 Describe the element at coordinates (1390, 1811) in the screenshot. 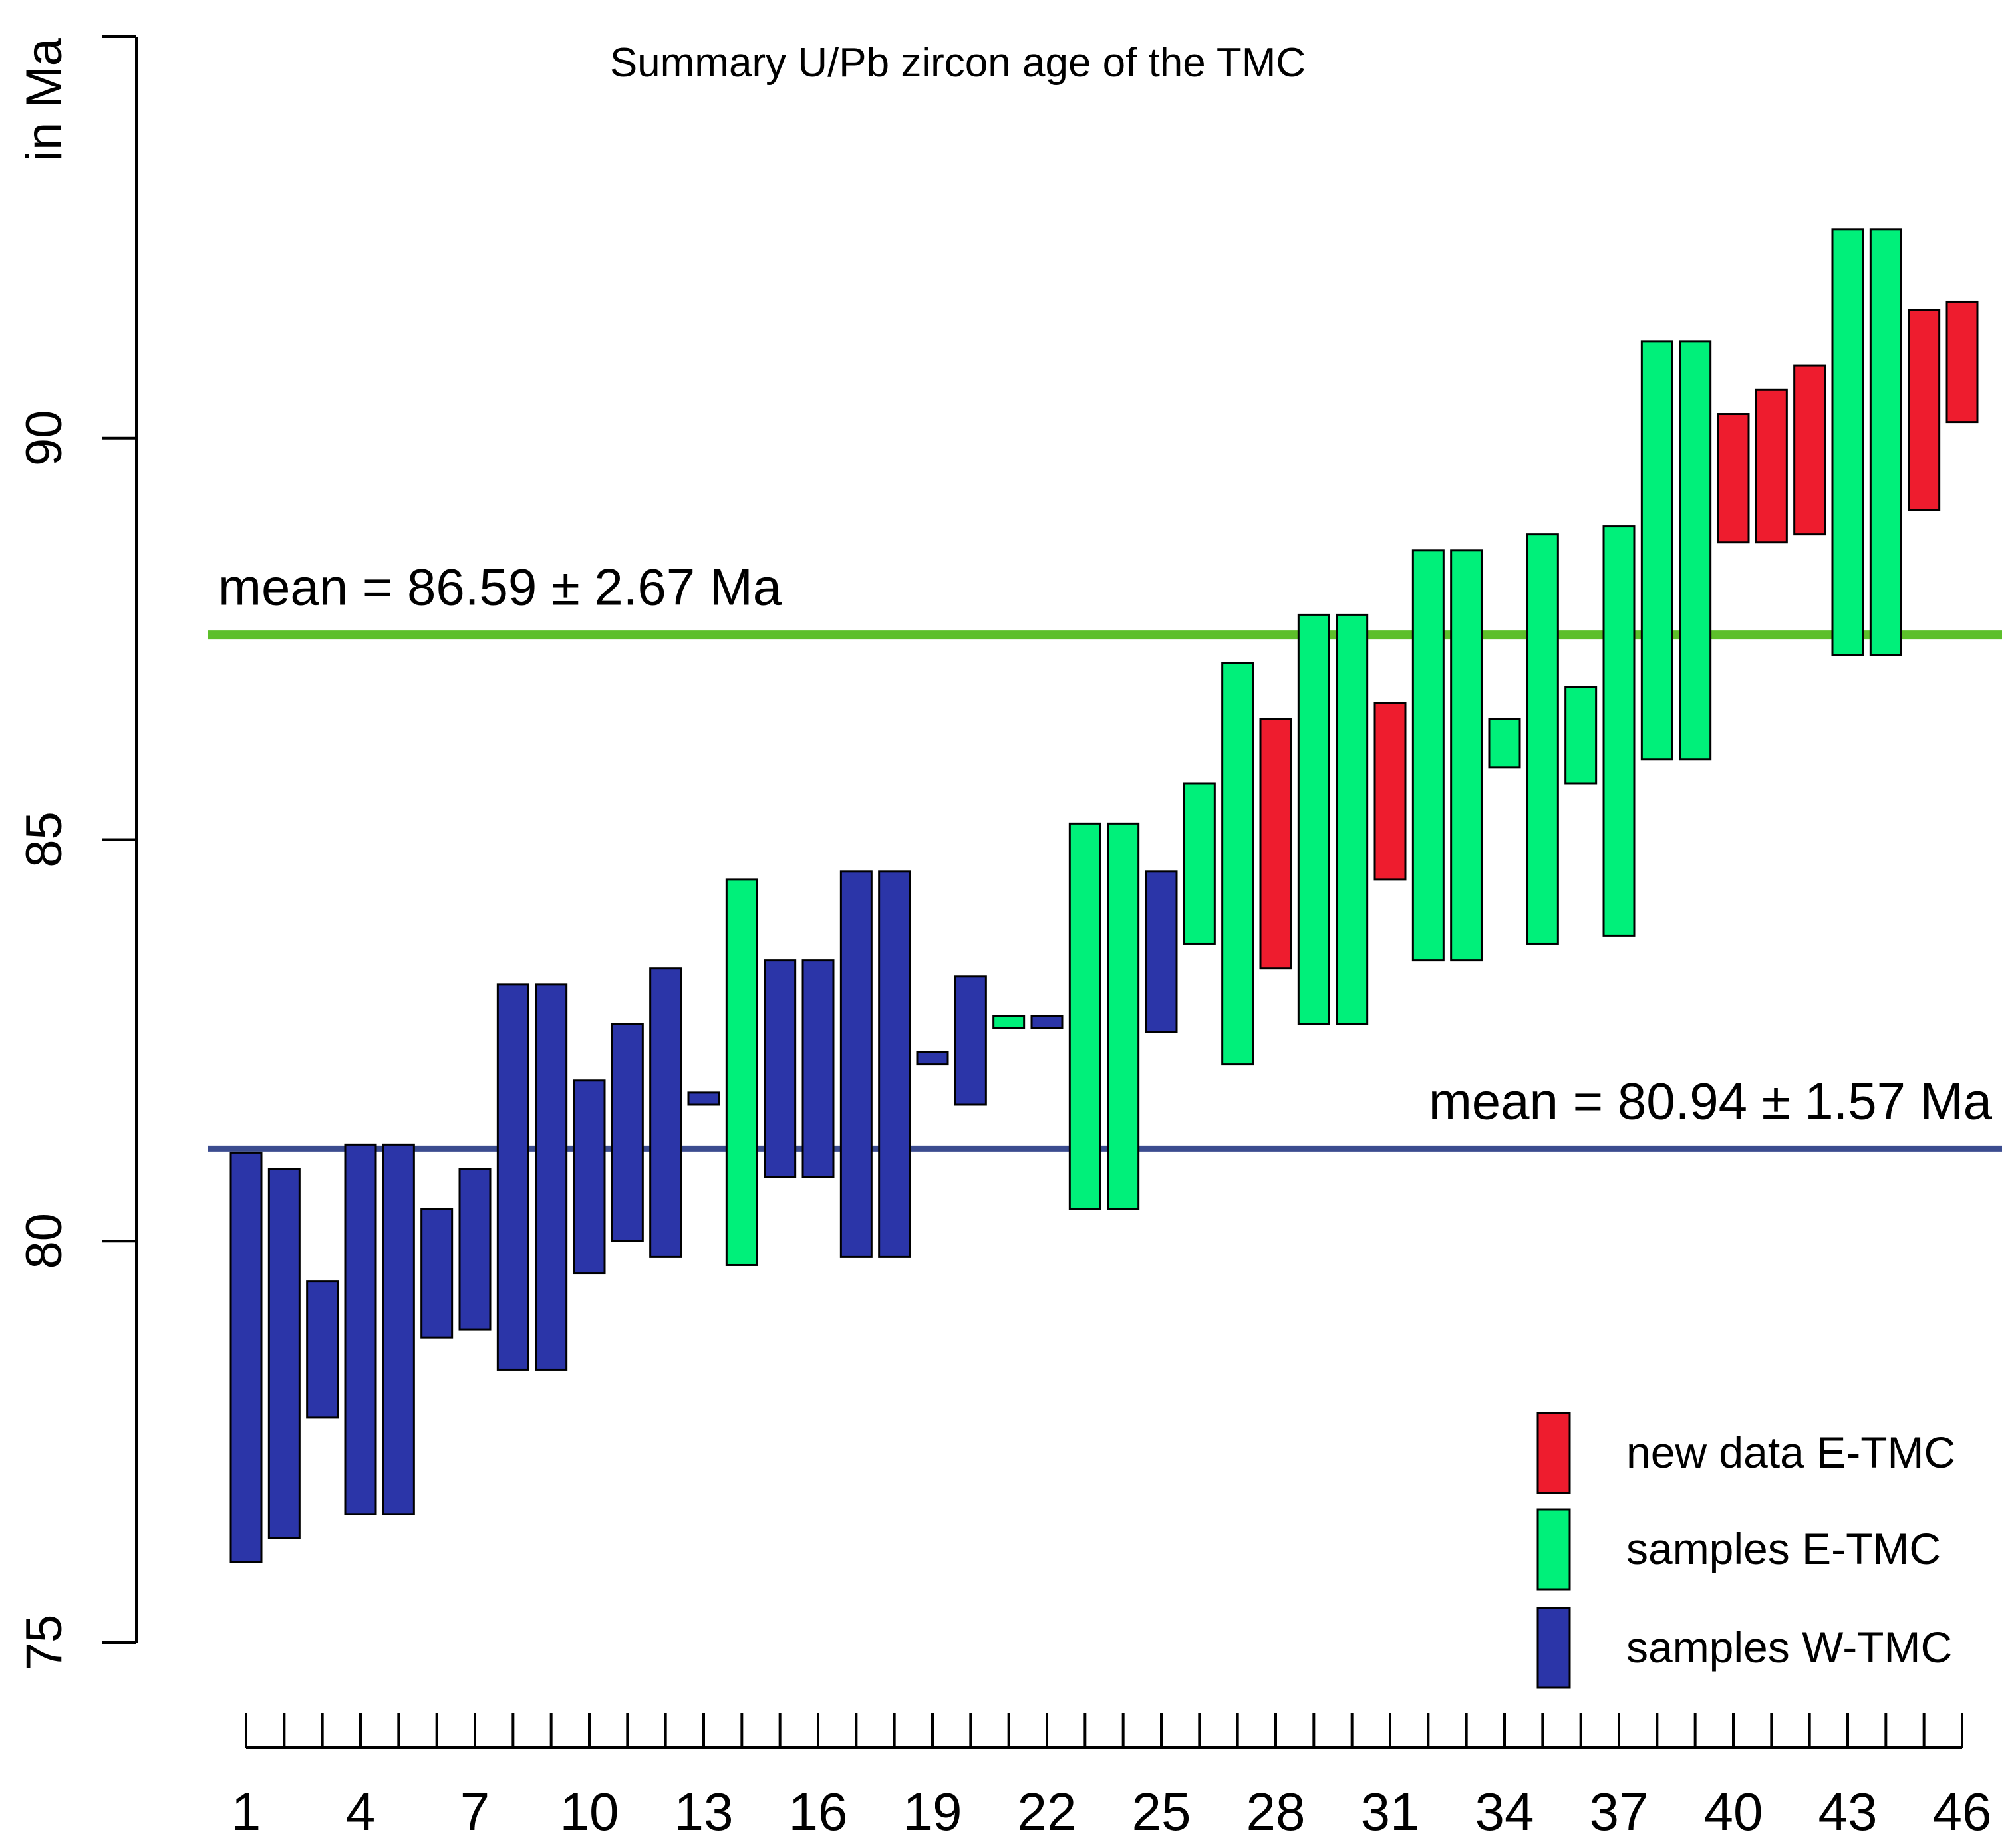

I see `x-tick-label: 31` at that location.